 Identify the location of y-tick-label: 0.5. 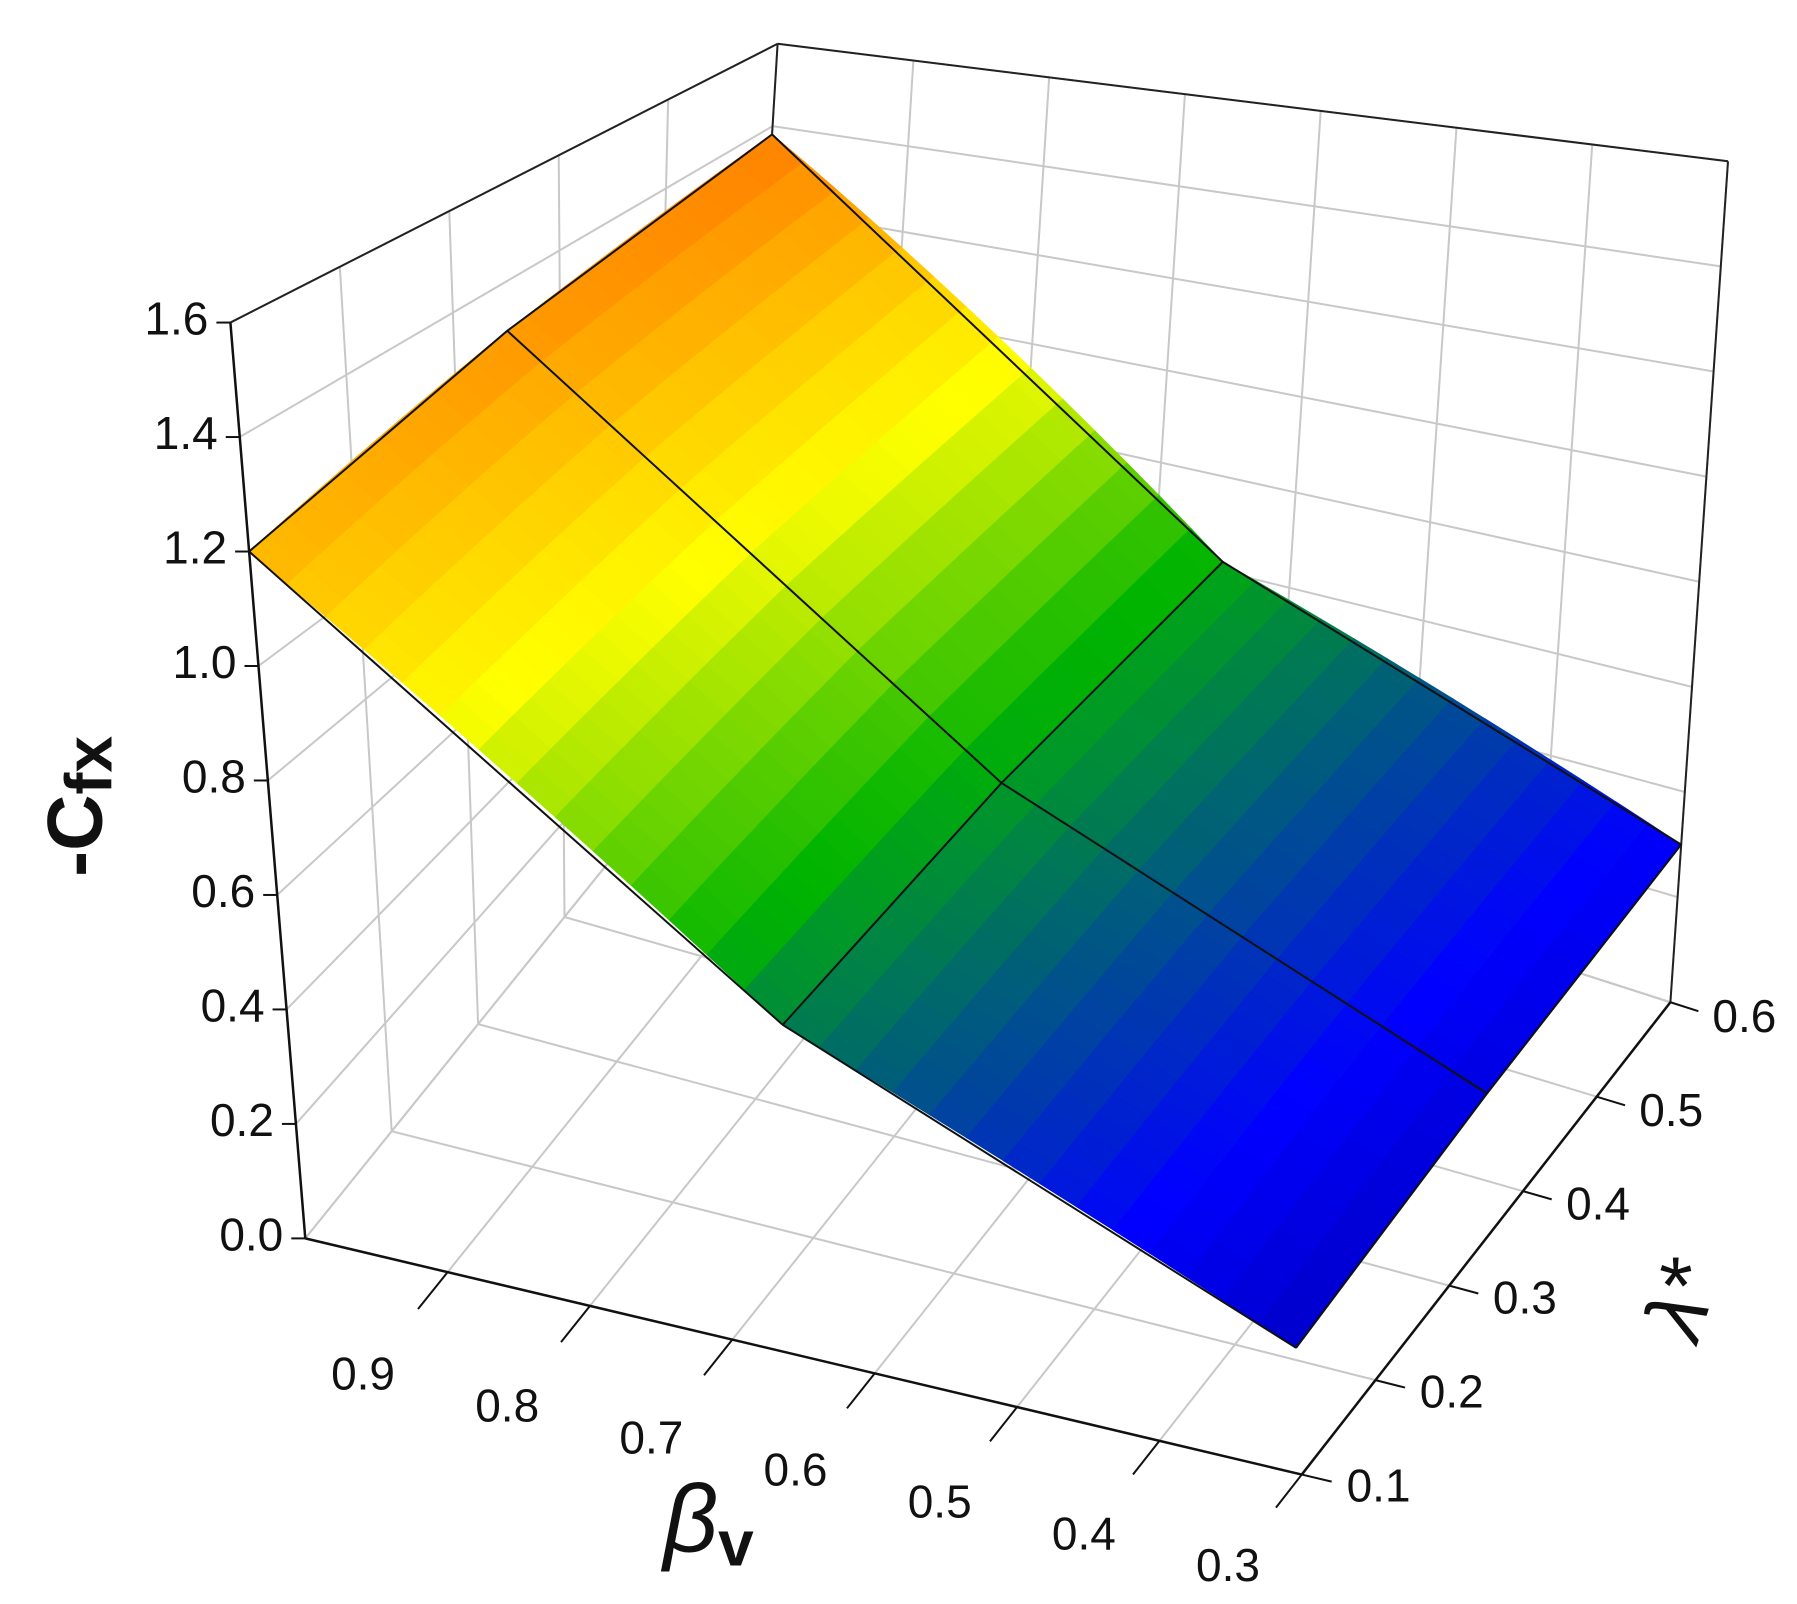
(1671, 1110).